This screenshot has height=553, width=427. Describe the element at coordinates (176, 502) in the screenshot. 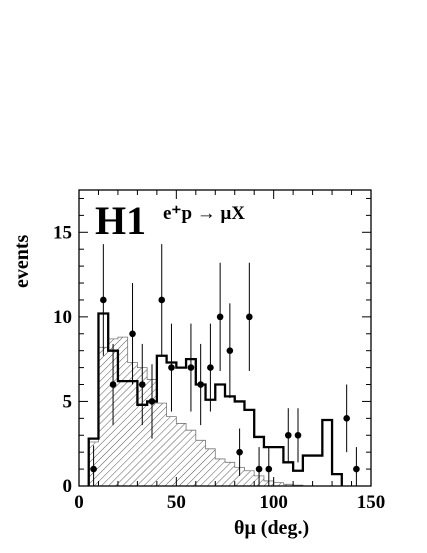

I see `x-tick-label: 50` at that location.